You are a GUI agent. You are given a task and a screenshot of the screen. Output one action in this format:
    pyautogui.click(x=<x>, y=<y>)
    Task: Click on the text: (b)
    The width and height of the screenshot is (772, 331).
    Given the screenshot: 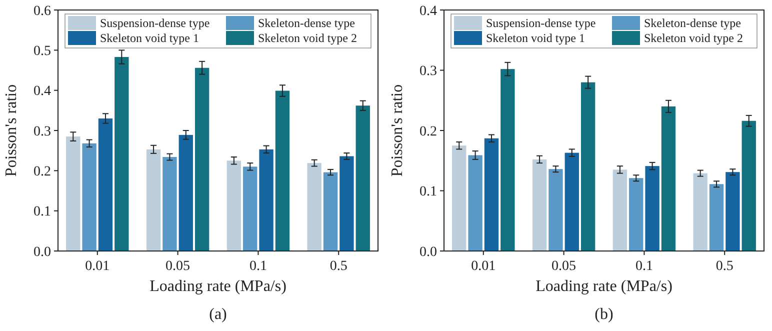 What is the action you would take?
    pyautogui.click(x=604, y=314)
    